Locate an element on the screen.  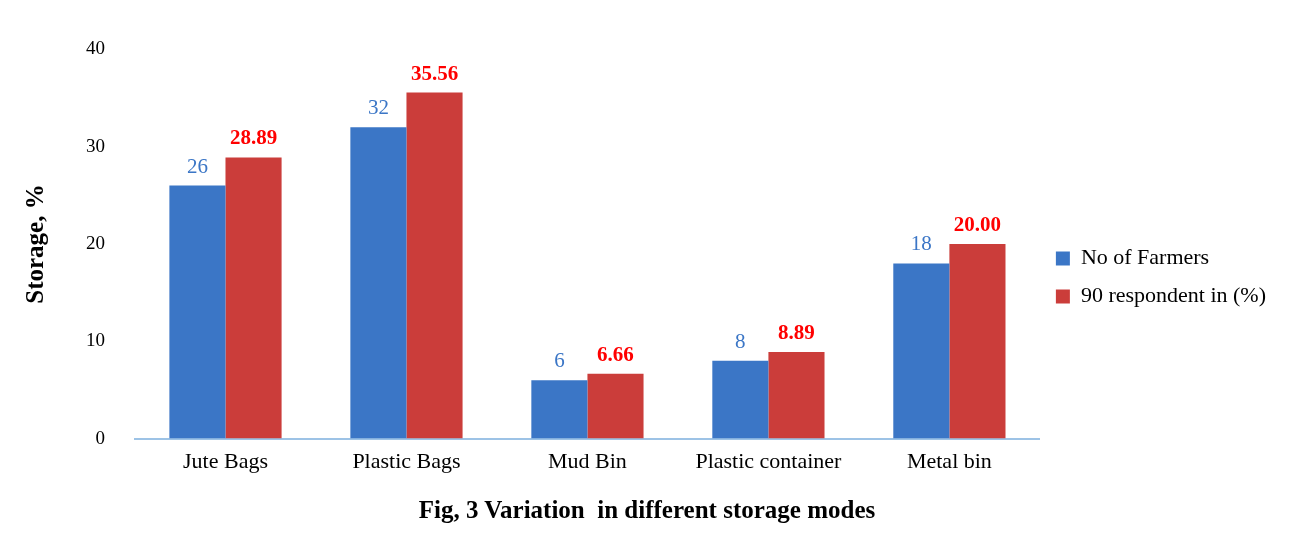
data-label: 6.66 is located at coordinates (615, 353).